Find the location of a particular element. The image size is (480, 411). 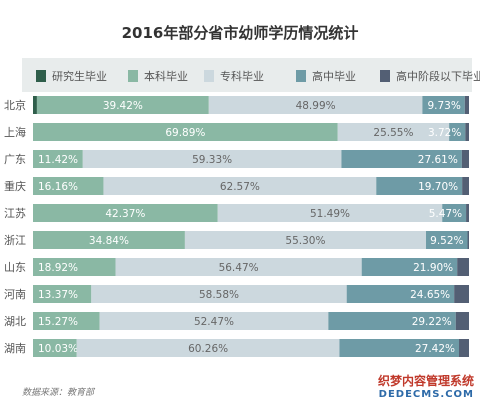

legend-label: 高中毕业 is located at coordinates (334, 76).